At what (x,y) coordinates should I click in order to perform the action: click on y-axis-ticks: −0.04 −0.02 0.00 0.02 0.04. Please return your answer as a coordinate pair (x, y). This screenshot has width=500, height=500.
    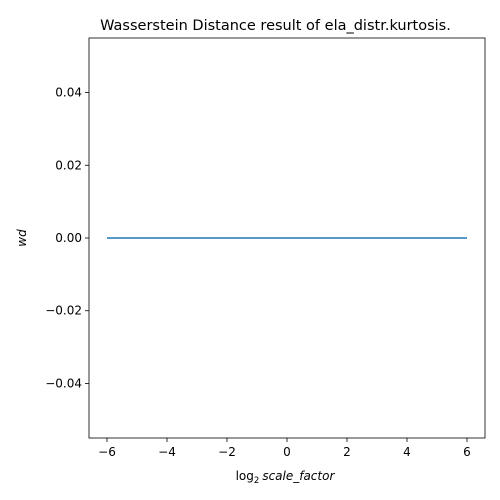
    Looking at the image, I should click on (67, 238).